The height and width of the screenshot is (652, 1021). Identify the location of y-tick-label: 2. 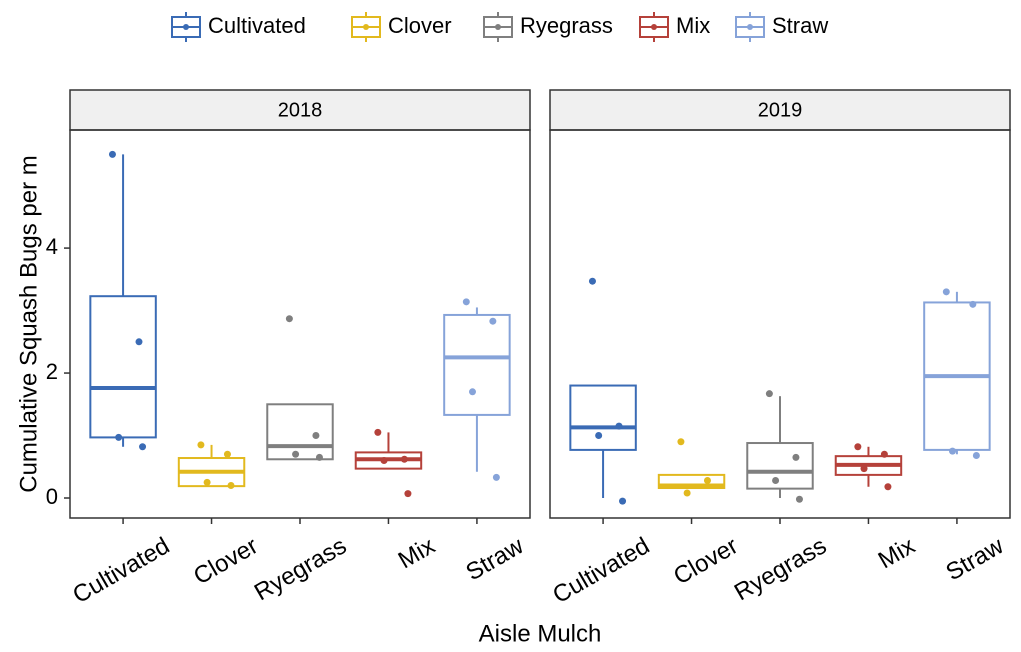
(52, 371).